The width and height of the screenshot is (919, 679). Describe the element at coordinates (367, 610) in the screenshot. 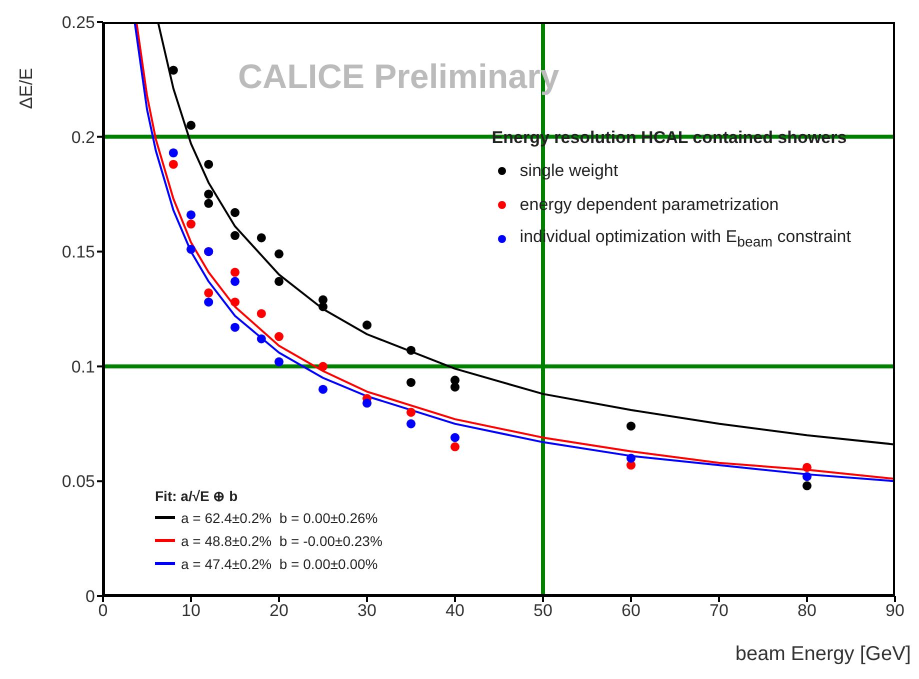

I see `x-tick-label: 30` at that location.